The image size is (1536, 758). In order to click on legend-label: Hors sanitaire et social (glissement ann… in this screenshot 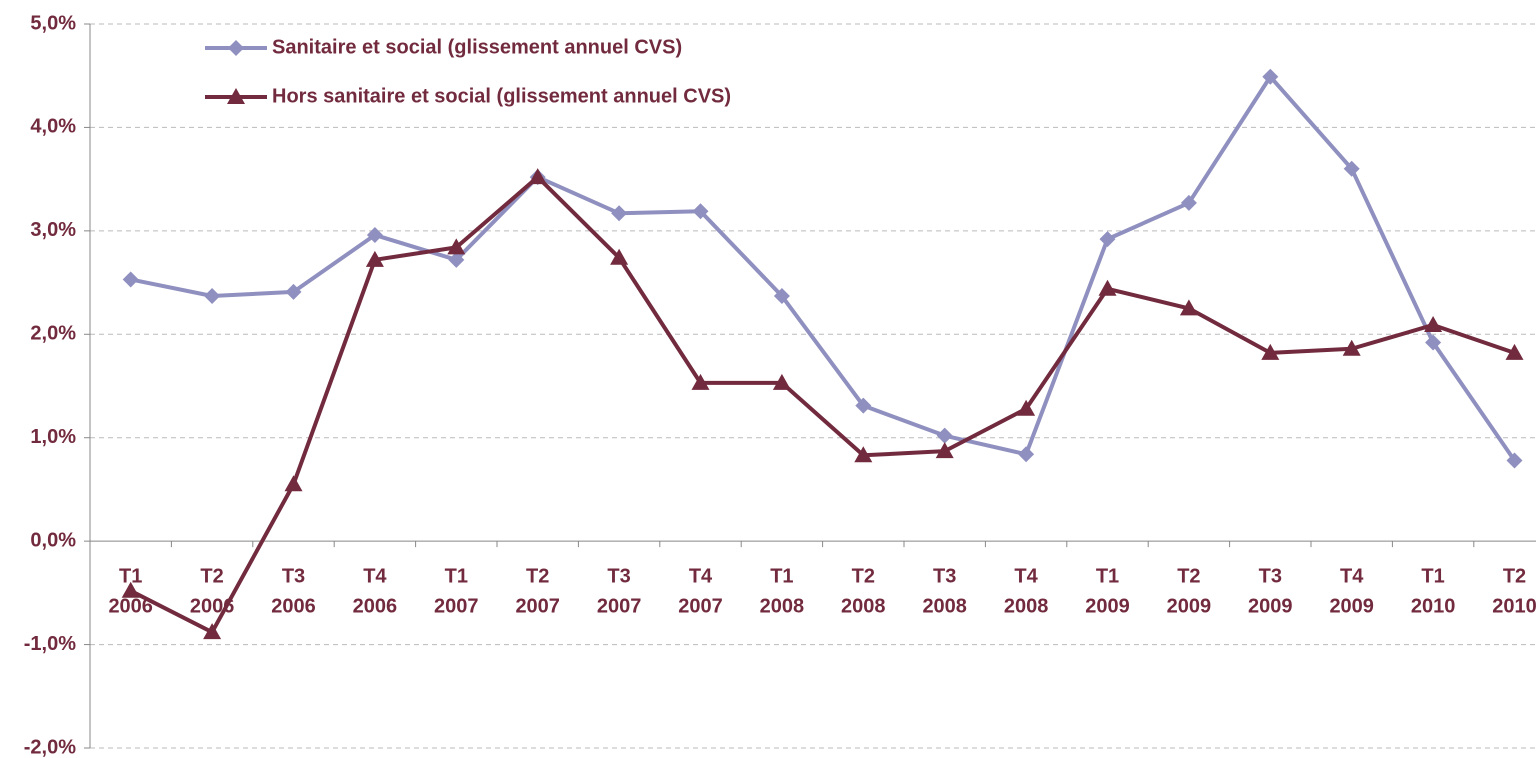, I will do `click(501, 96)`.